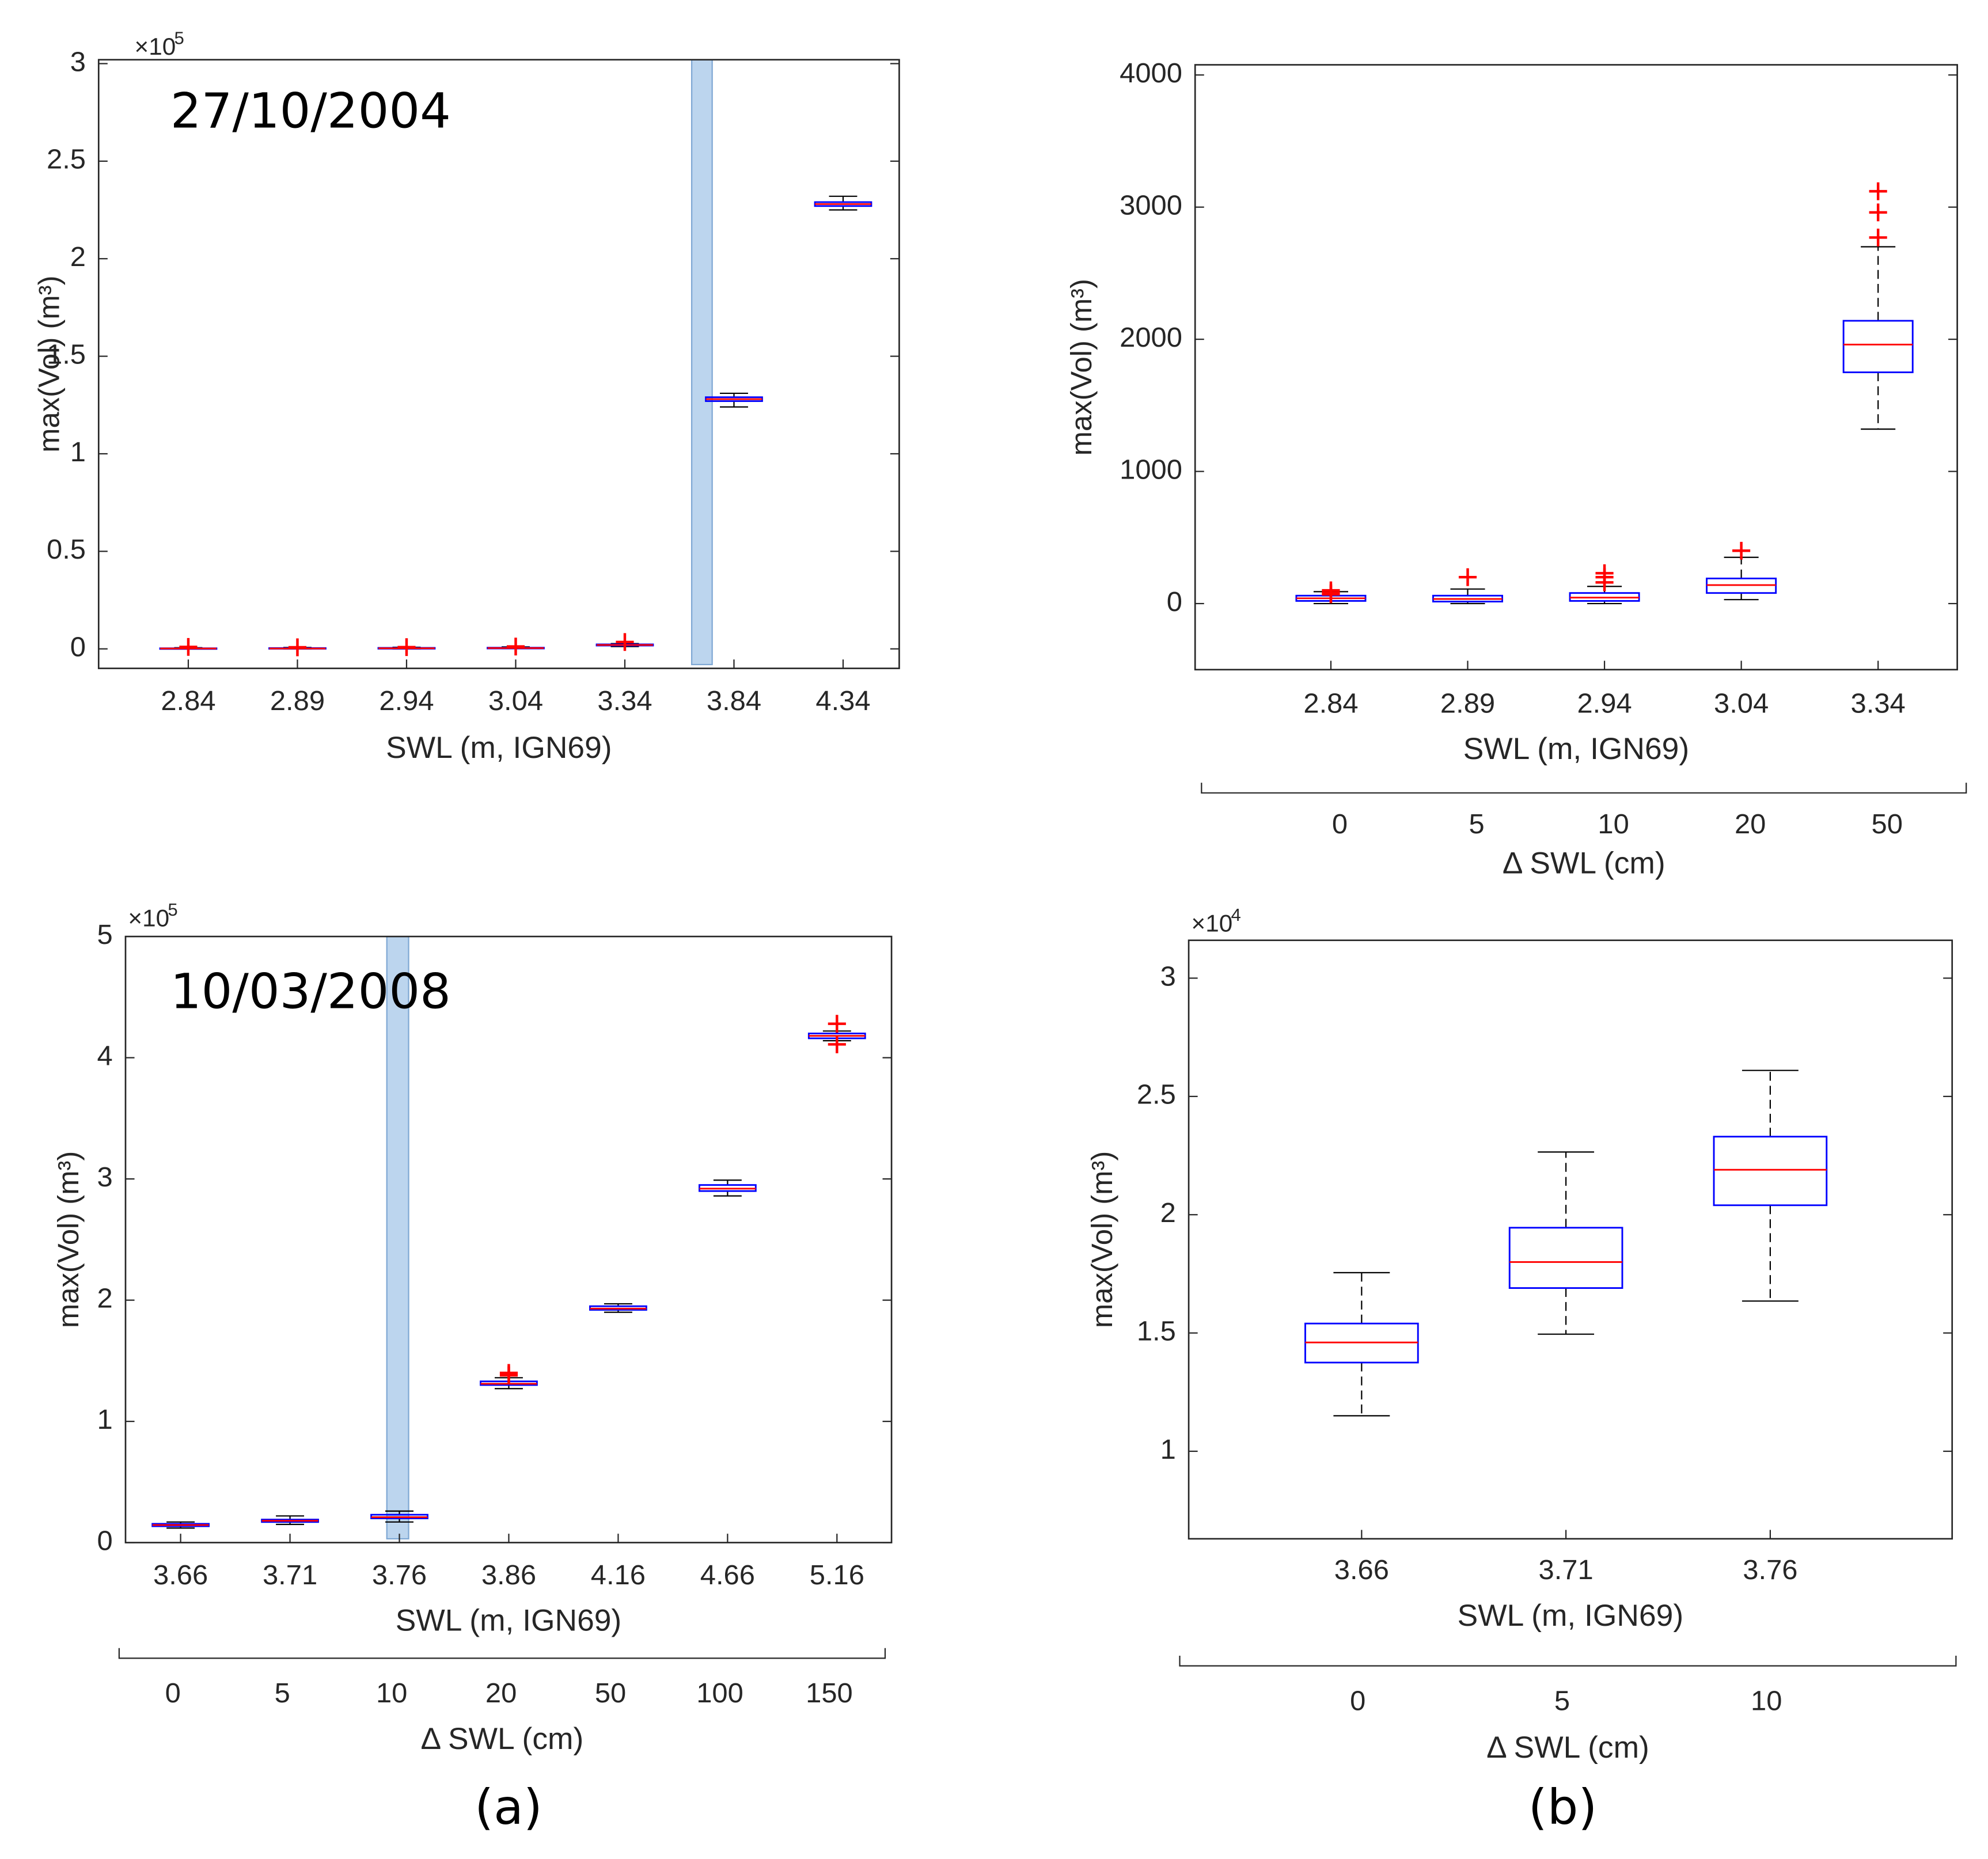  Describe the element at coordinates (727, 1575) in the screenshot. I see `x-tick-label: 4.66` at that location.